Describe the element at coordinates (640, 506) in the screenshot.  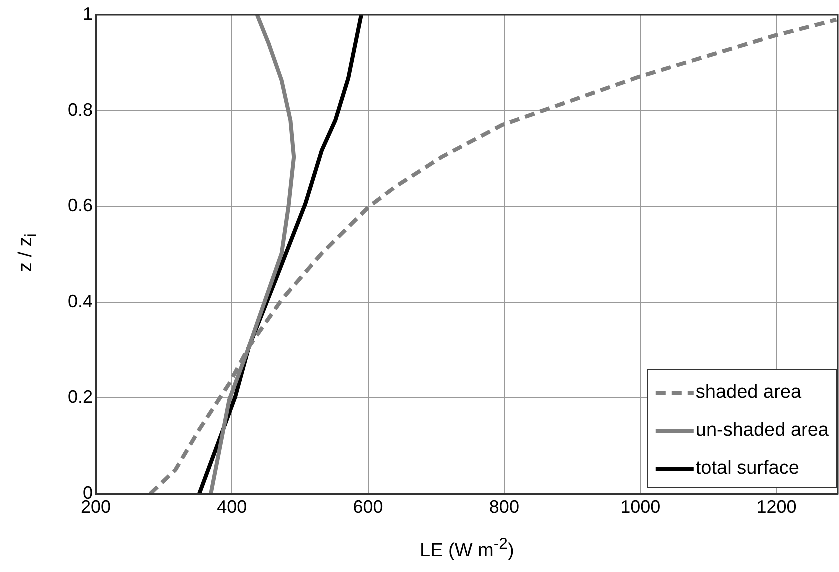
I see `x-tick-label: 1000` at that location.